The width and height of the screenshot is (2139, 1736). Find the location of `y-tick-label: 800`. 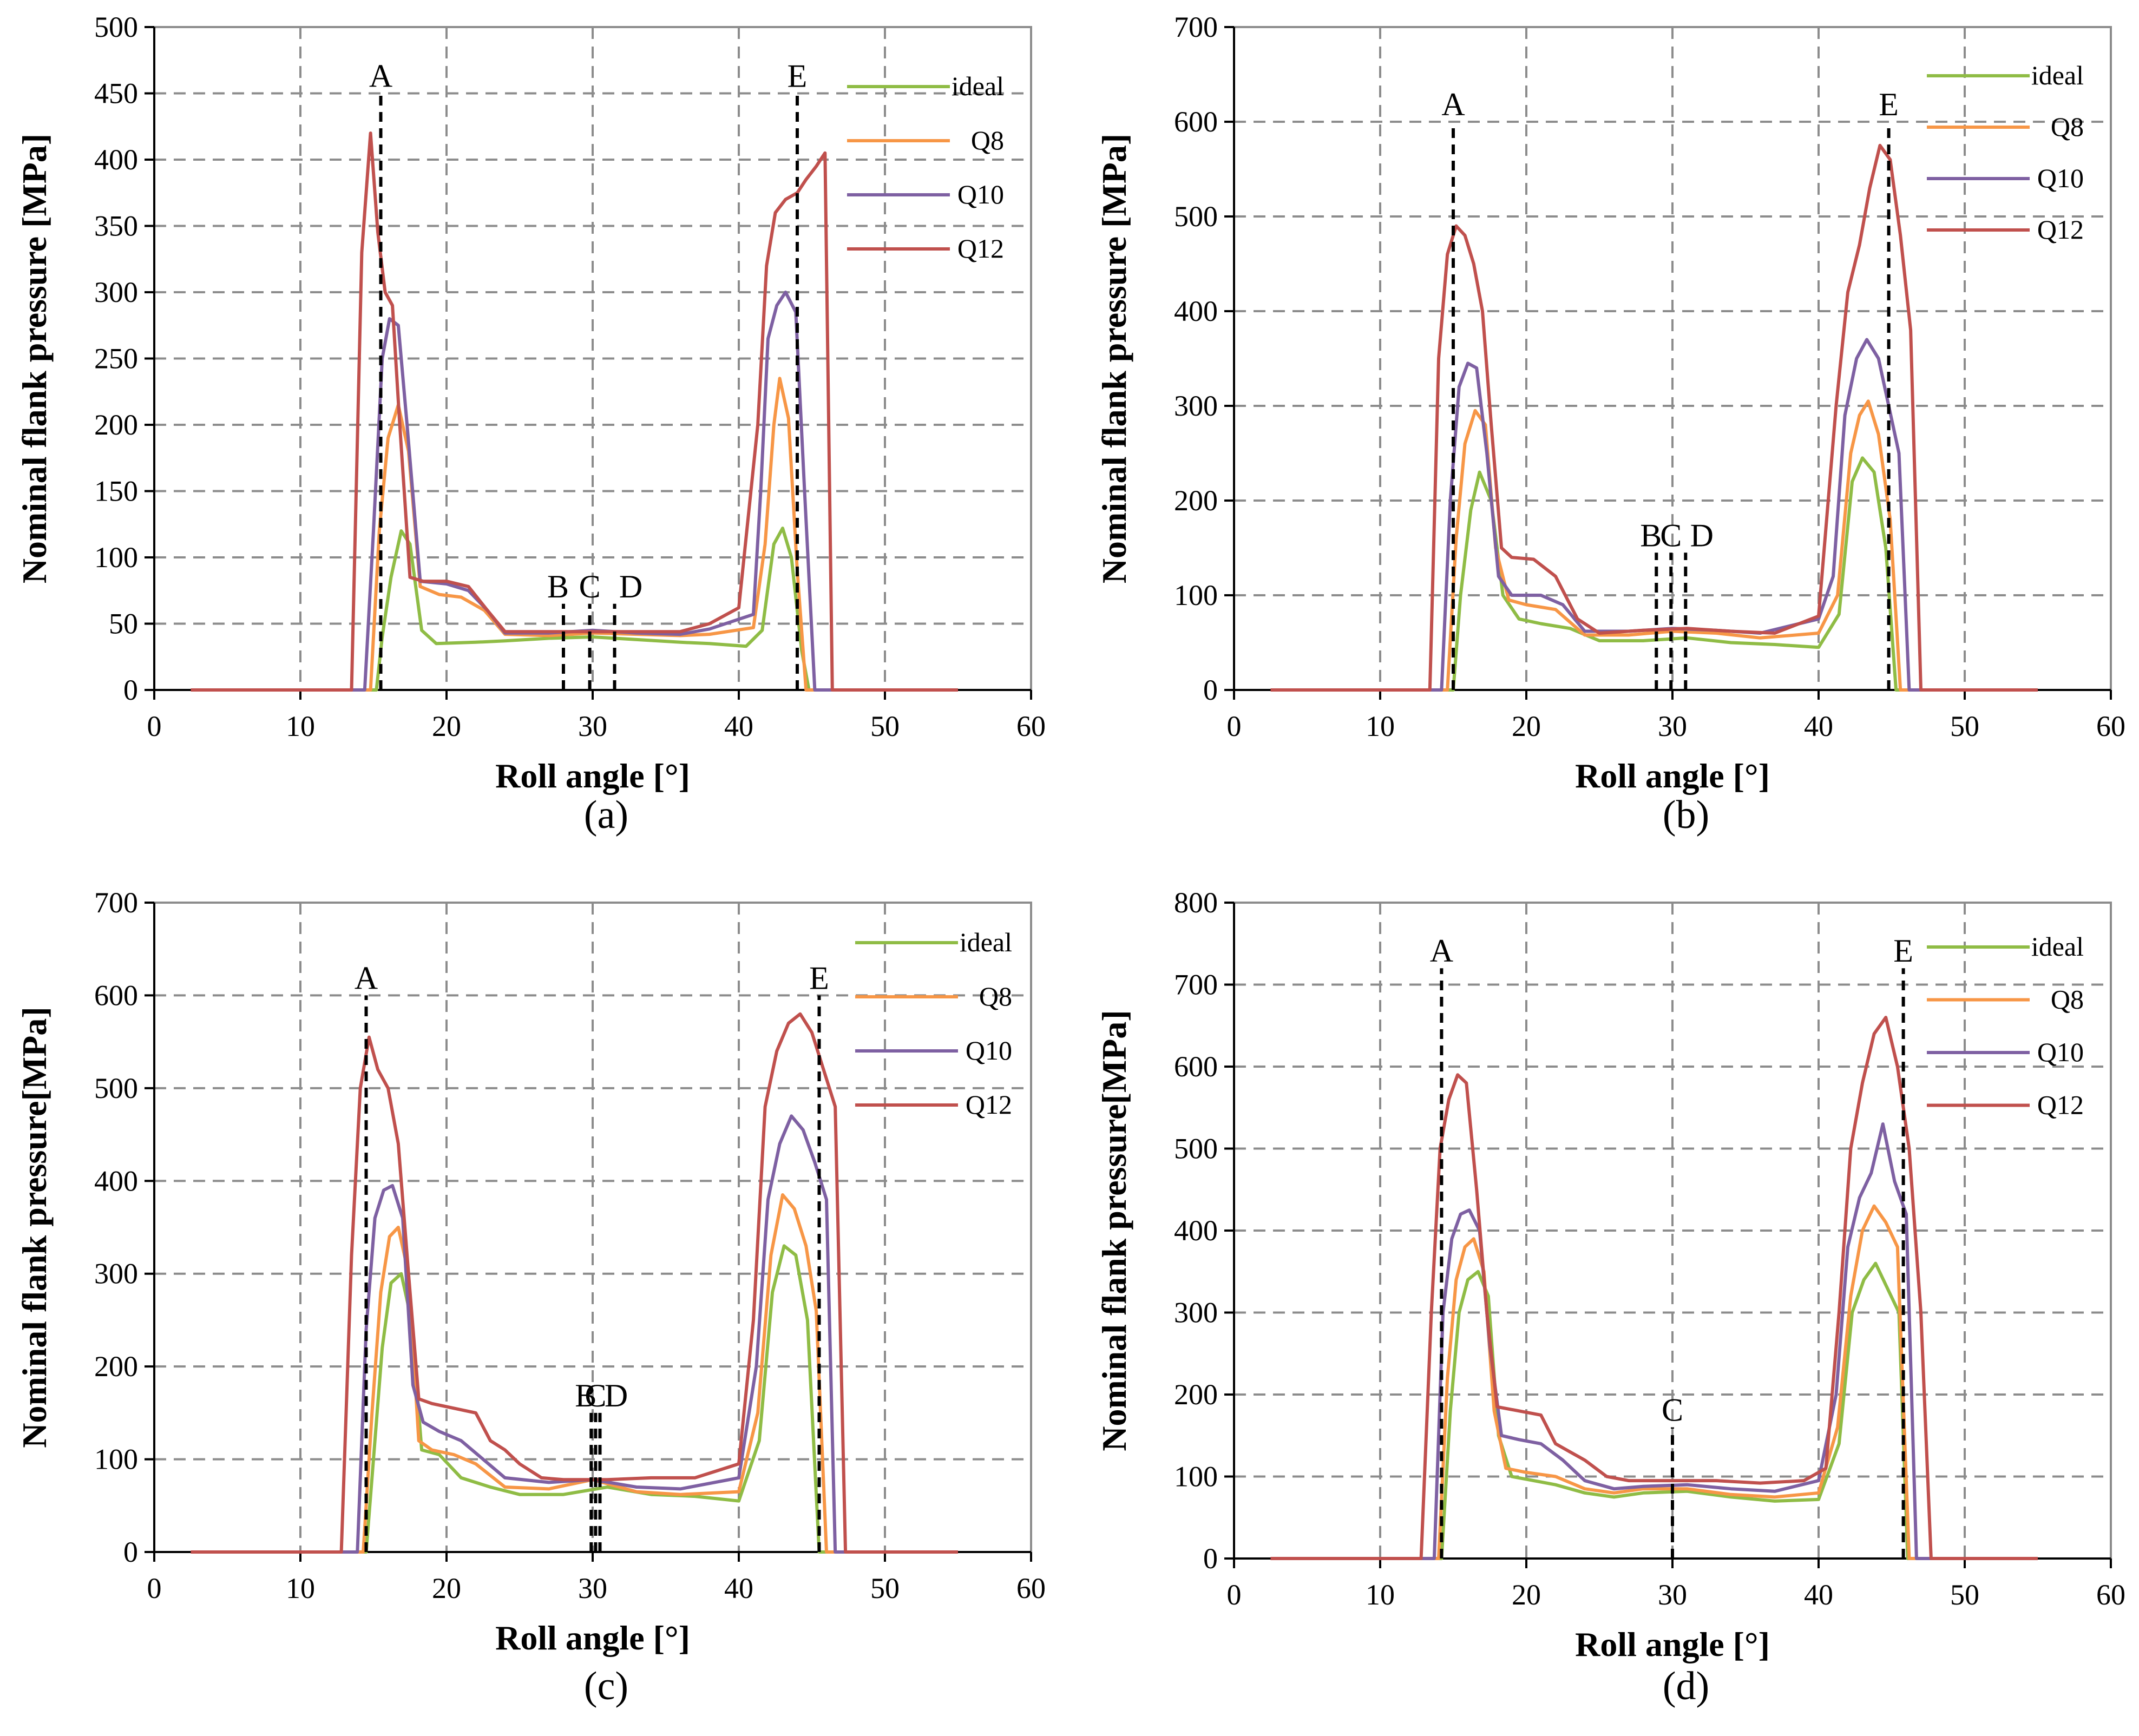

y-tick-label: 800 is located at coordinates (1196, 903).